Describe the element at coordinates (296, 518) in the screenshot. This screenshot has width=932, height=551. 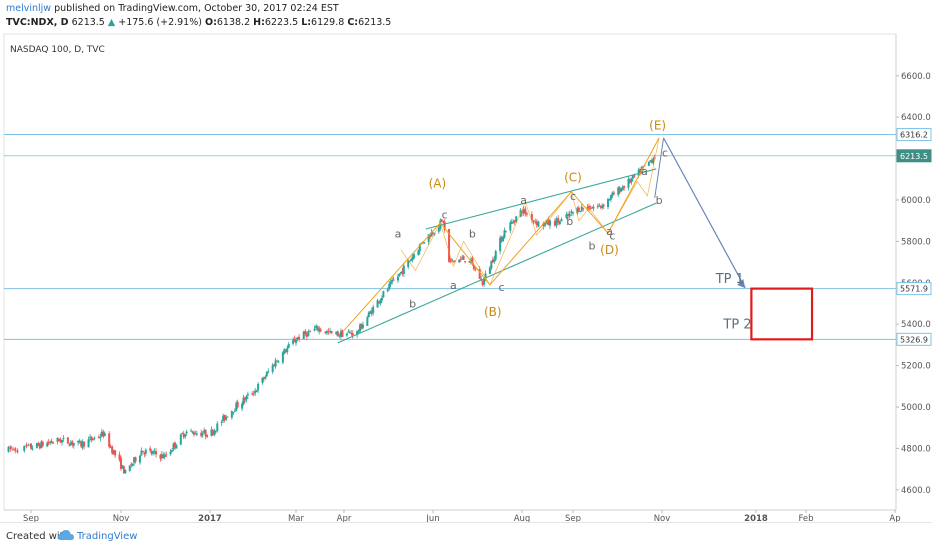
I see `x-tick-label: Mar` at that location.